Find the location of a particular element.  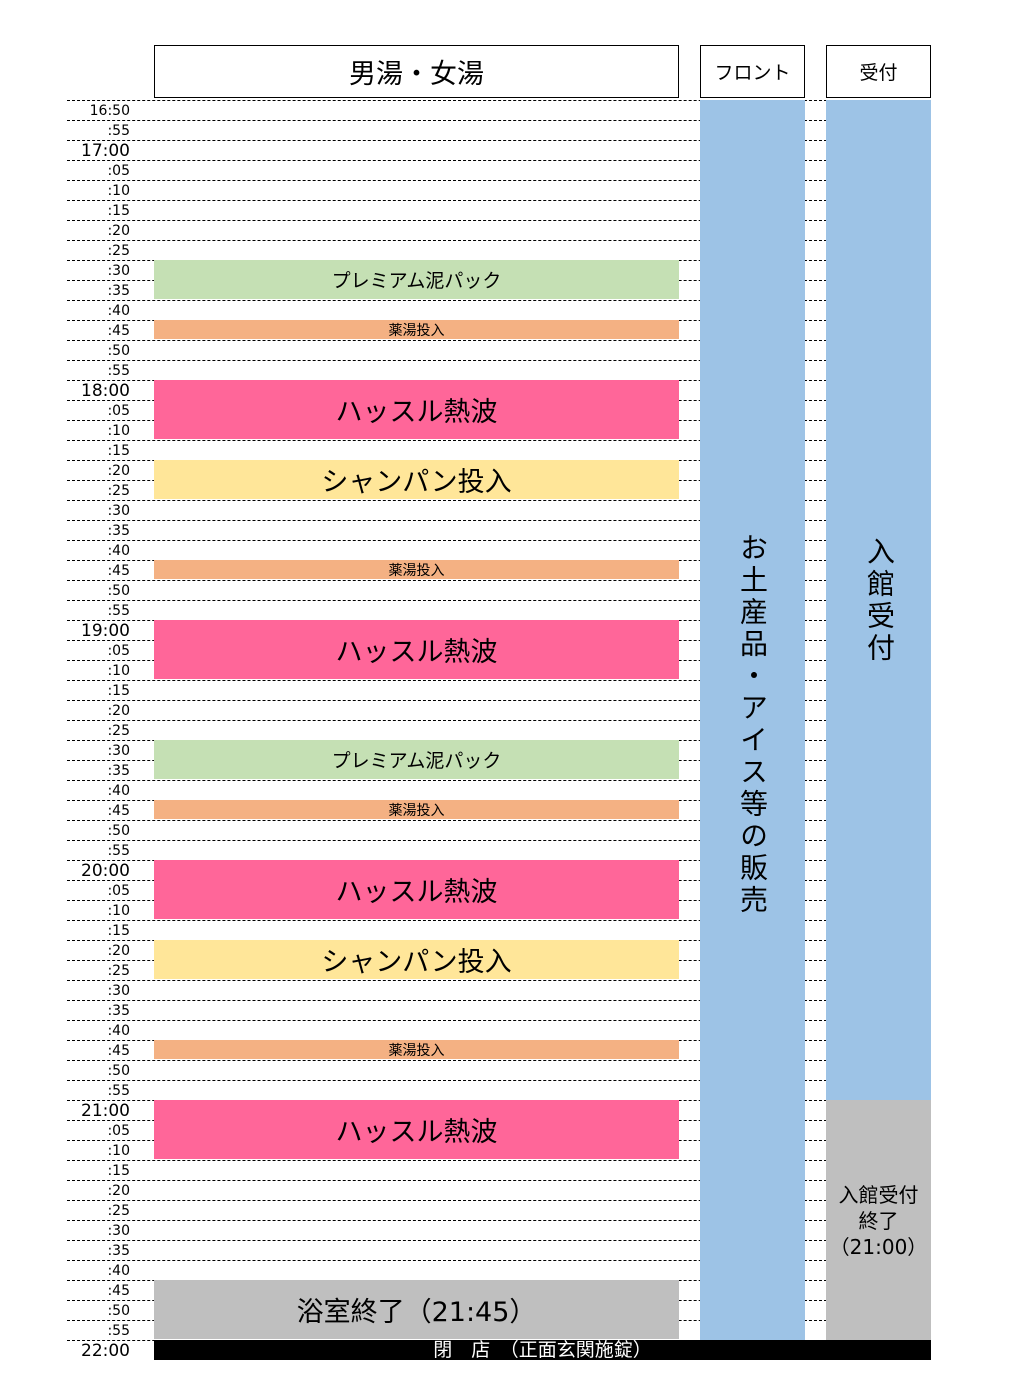

front-desk-column is located at coordinates (752, 720).